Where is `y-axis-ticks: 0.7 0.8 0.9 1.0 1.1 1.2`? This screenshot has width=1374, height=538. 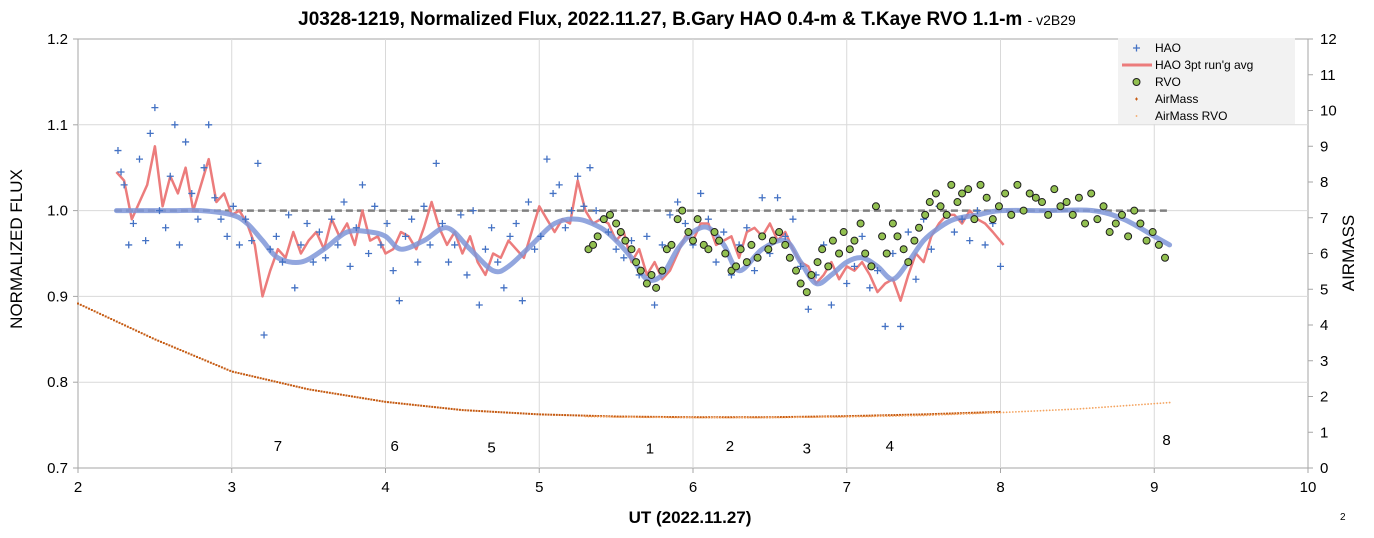 y-axis-ticks: 0.7 0.8 0.9 1.0 1.1 1.2 is located at coordinates (62, 254).